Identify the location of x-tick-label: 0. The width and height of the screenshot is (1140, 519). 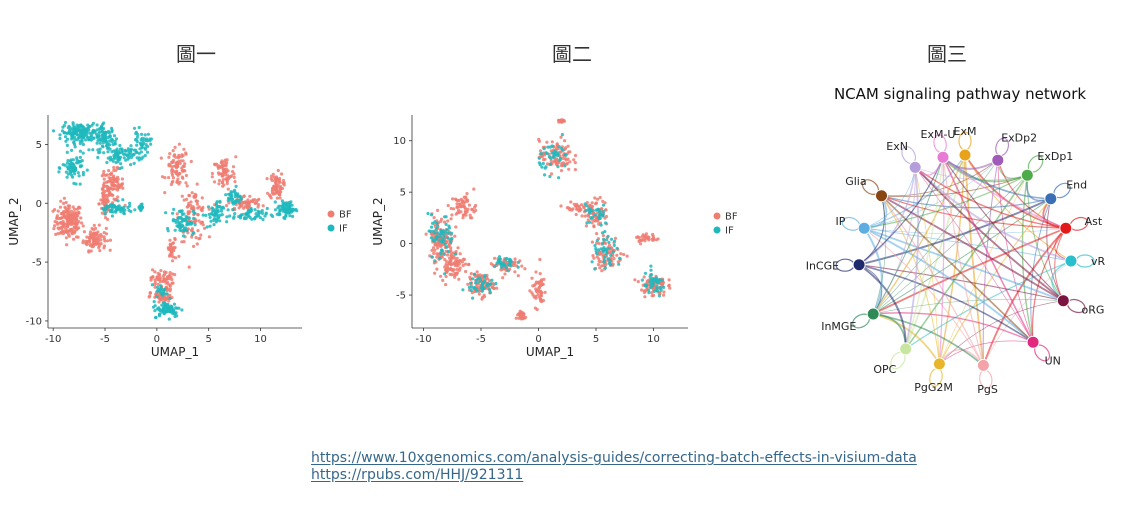
(538, 339).